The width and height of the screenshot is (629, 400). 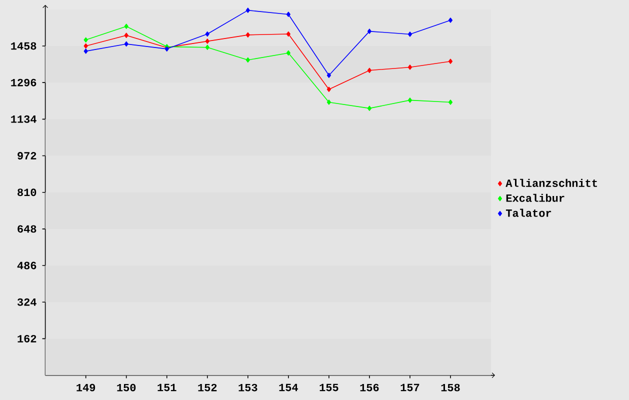 What do you see at coordinates (27, 338) in the screenshot?
I see `y-tick-label: 162` at bounding box center [27, 338].